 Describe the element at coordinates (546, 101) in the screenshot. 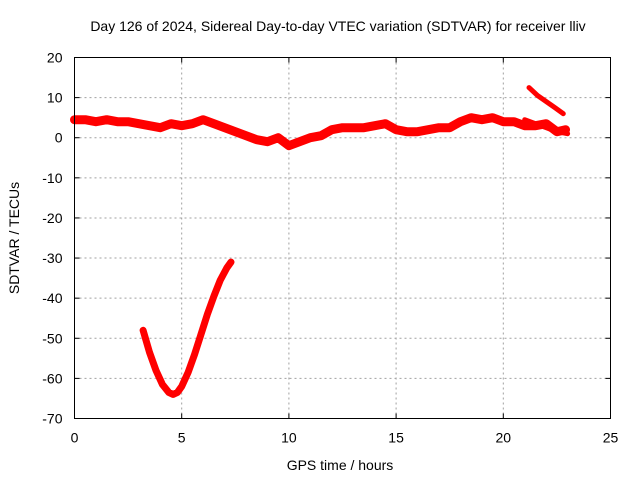

I see `sdtvar-upper-branch` at that location.